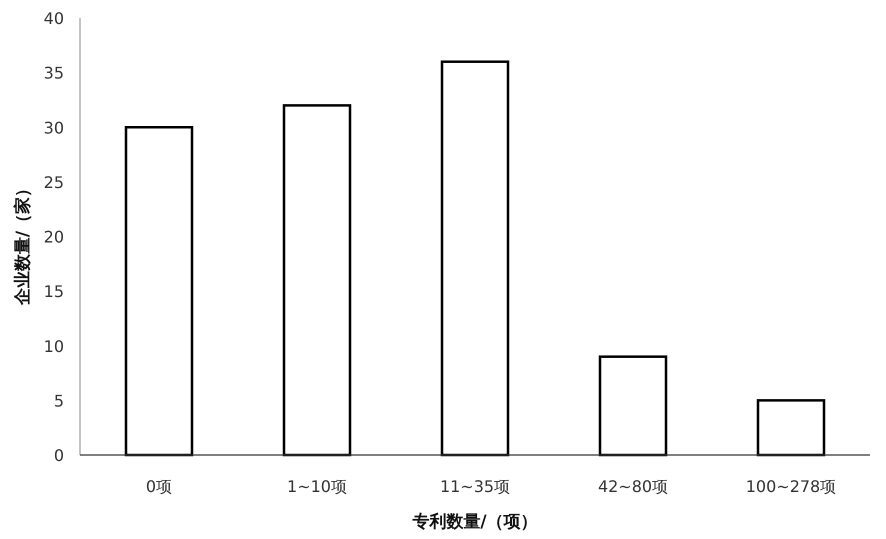 The height and width of the screenshot is (539, 886). What do you see at coordinates (54, 292) in the screenshot?
I see `y-tick-label: 15` at bounding box center [54, 292].